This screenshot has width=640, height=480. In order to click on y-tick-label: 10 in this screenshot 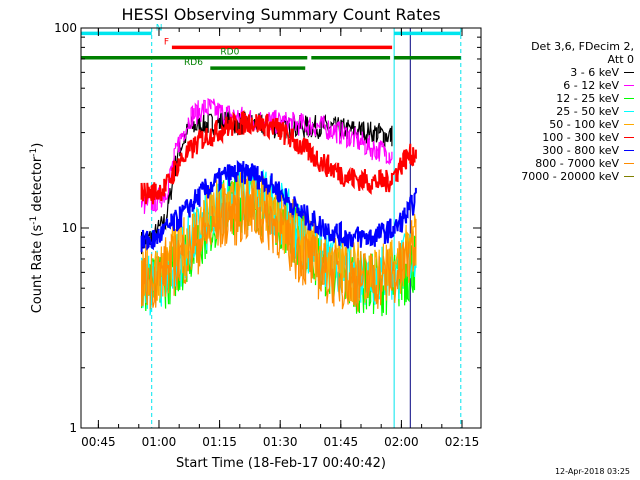, I will do `click(69, 228)`.